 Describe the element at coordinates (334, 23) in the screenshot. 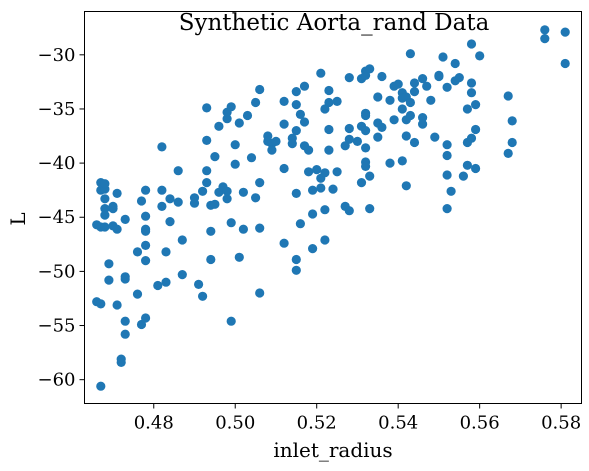

I see `chart-title: Synthetic Aorta_rand Data` at that location.